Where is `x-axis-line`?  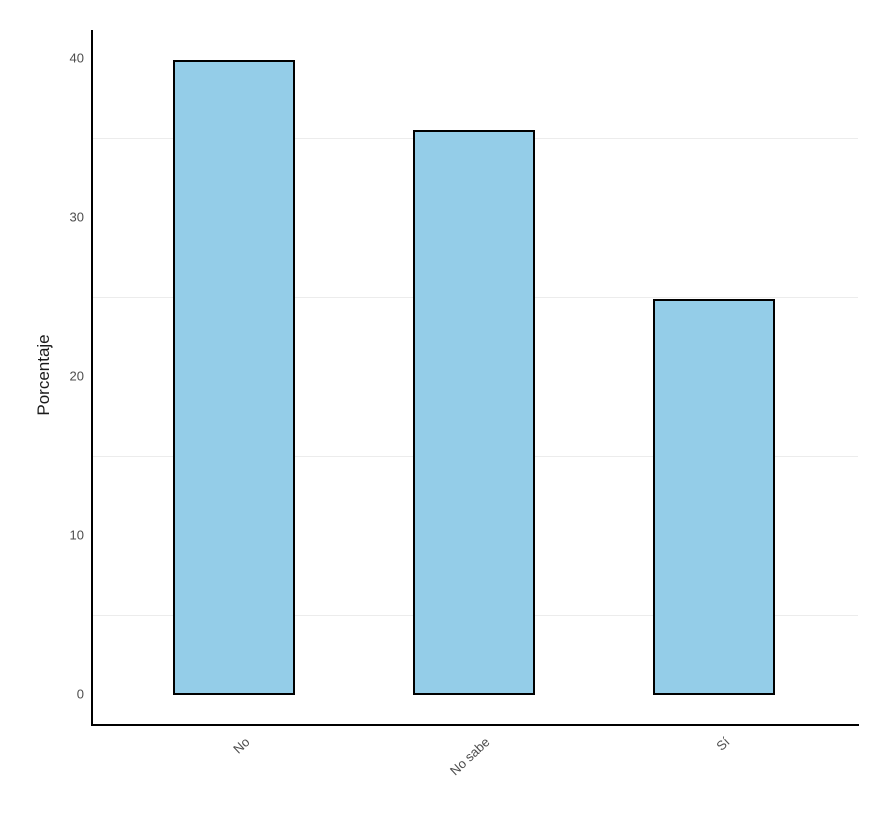 x-axis-line is located at coordinates (475, 725).